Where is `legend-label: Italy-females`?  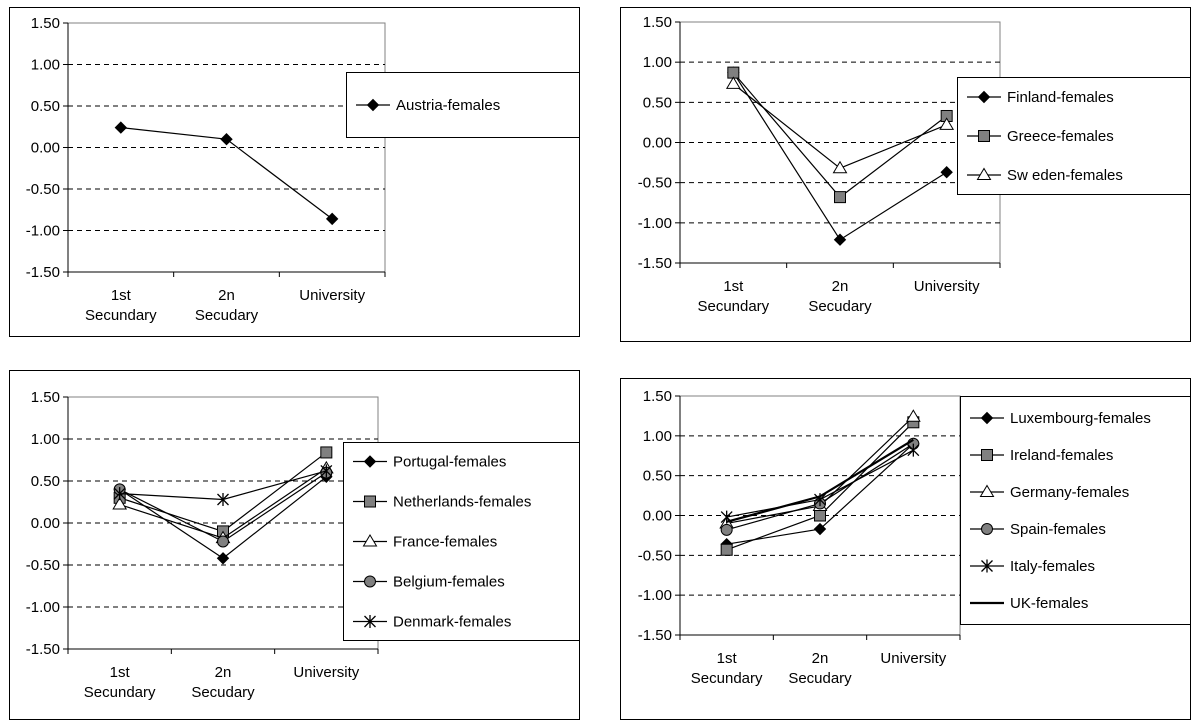 legend-label: Italy-females is located at coordinates (1052, 566).